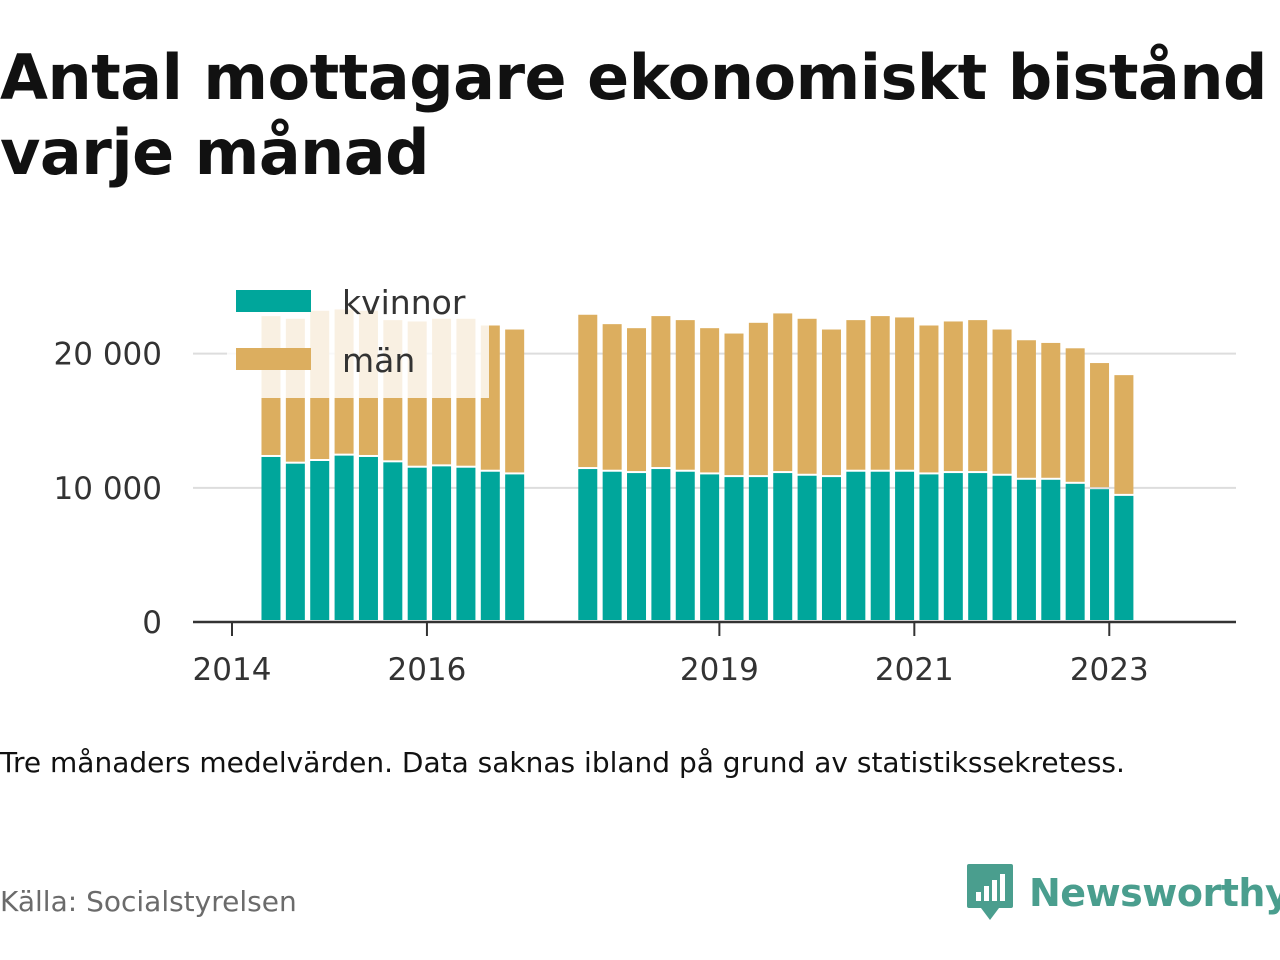  I want to click on newsworthy-brand: Newsworthy, so click(1122, 893).